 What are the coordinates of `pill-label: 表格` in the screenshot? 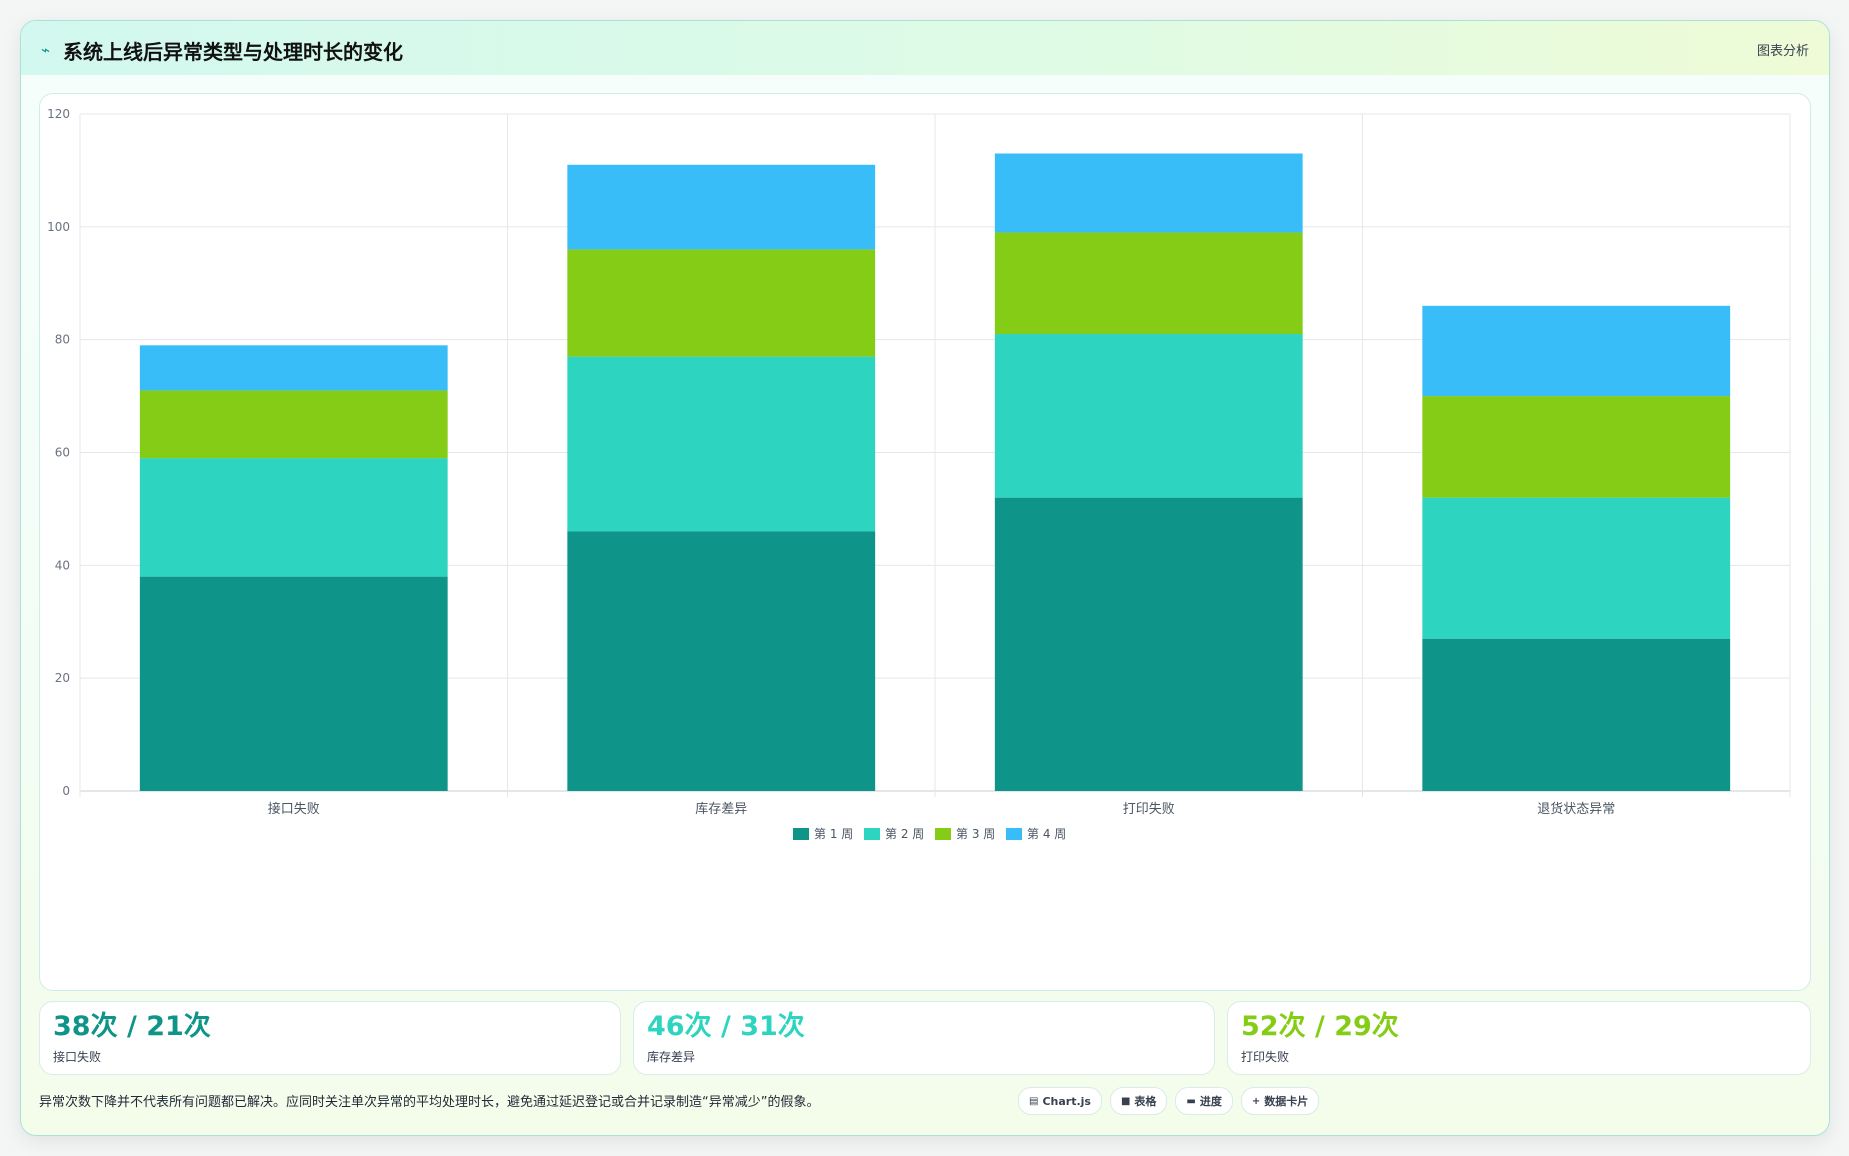 It's located at (1145, 1101).